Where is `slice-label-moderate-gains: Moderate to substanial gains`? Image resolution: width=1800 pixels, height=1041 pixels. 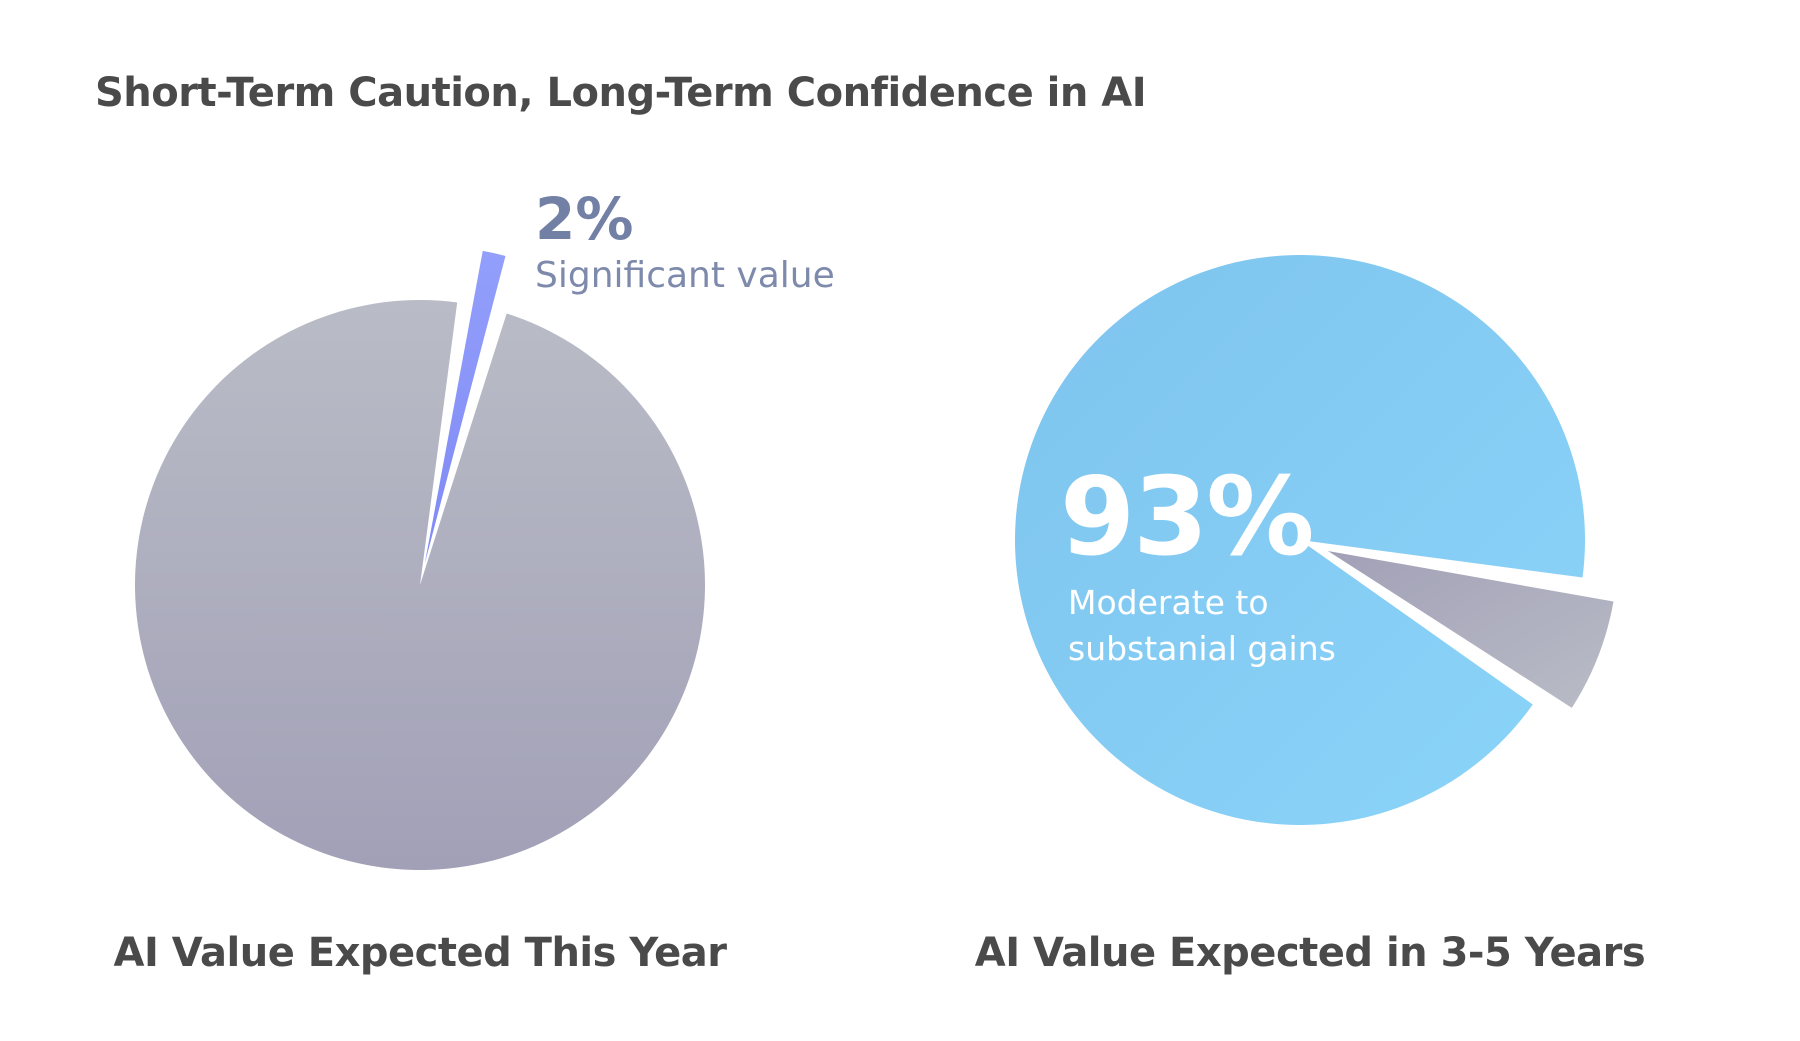 slice-label-moderate-gains: Moderate to substanial gains is located at coordinates (1202, 625).